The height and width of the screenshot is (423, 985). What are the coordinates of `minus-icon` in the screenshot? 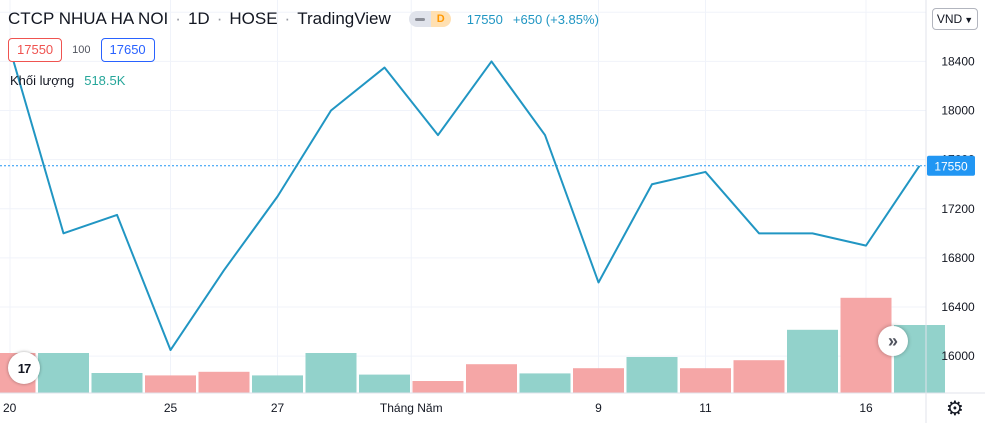 It's located at (419, 19).